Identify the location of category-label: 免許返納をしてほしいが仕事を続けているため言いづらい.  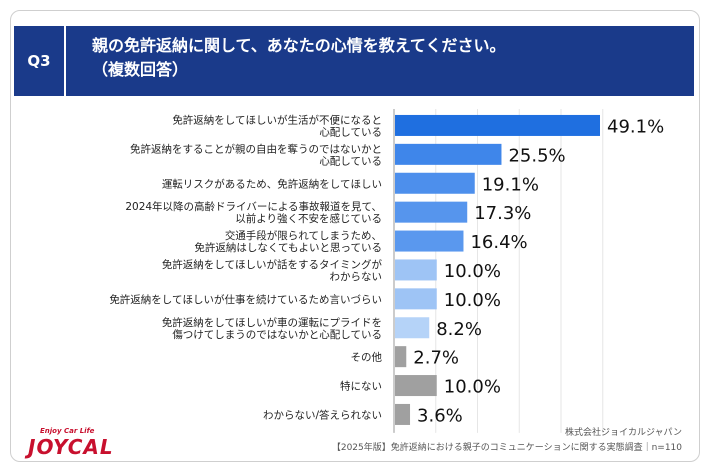
(245, 299).